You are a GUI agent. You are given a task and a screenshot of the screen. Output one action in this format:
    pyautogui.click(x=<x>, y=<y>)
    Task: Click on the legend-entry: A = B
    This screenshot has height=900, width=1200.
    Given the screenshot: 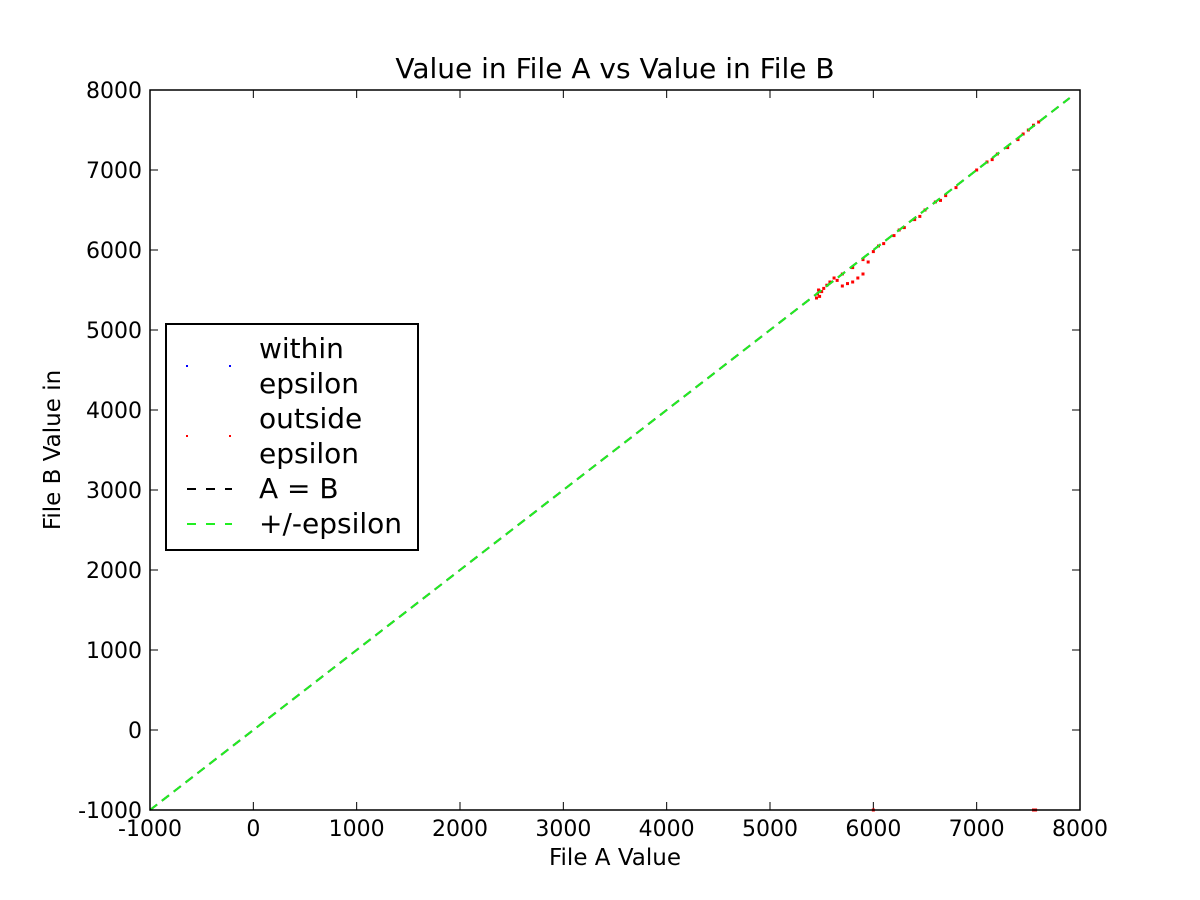 What is the action you would take?
    pyautogui.click(x=292, y=488)
    